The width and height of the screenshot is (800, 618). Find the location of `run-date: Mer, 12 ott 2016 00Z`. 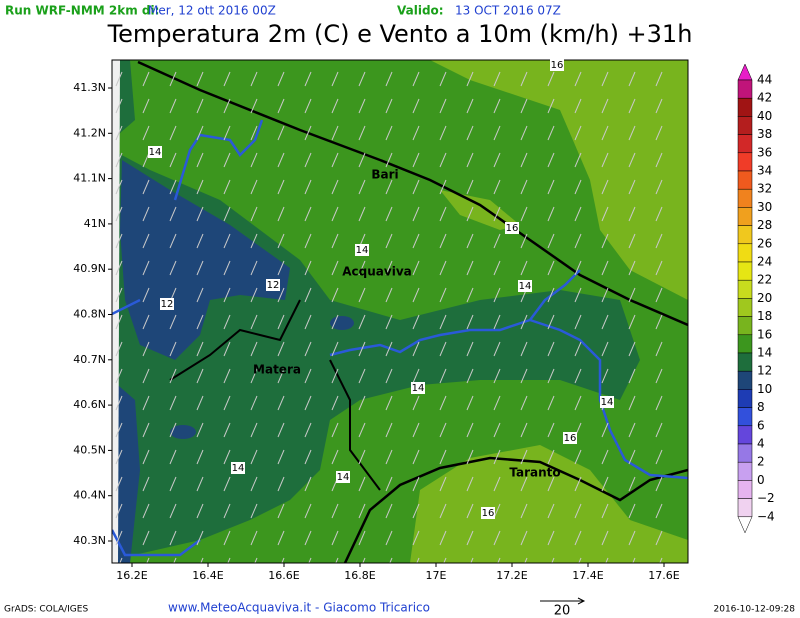

run-date: Mer, 12 ott 2016 00Z is located at coordinates (212, 11).